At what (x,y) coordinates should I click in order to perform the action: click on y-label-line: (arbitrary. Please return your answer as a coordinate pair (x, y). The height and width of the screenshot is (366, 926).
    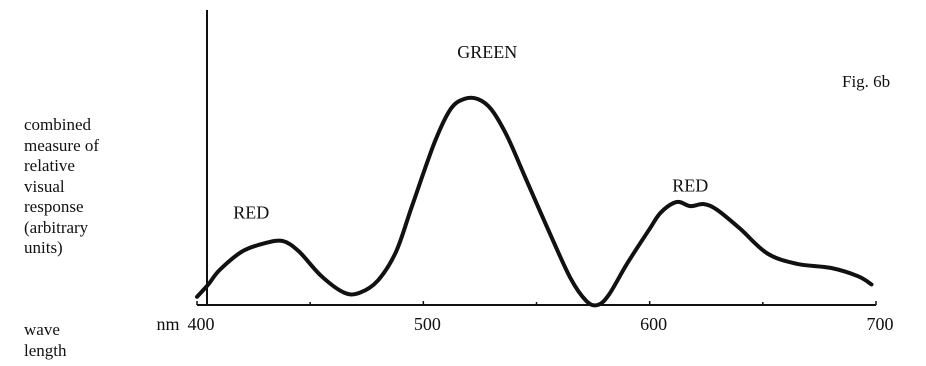
    Looking at the image, I should click on (56, 227).